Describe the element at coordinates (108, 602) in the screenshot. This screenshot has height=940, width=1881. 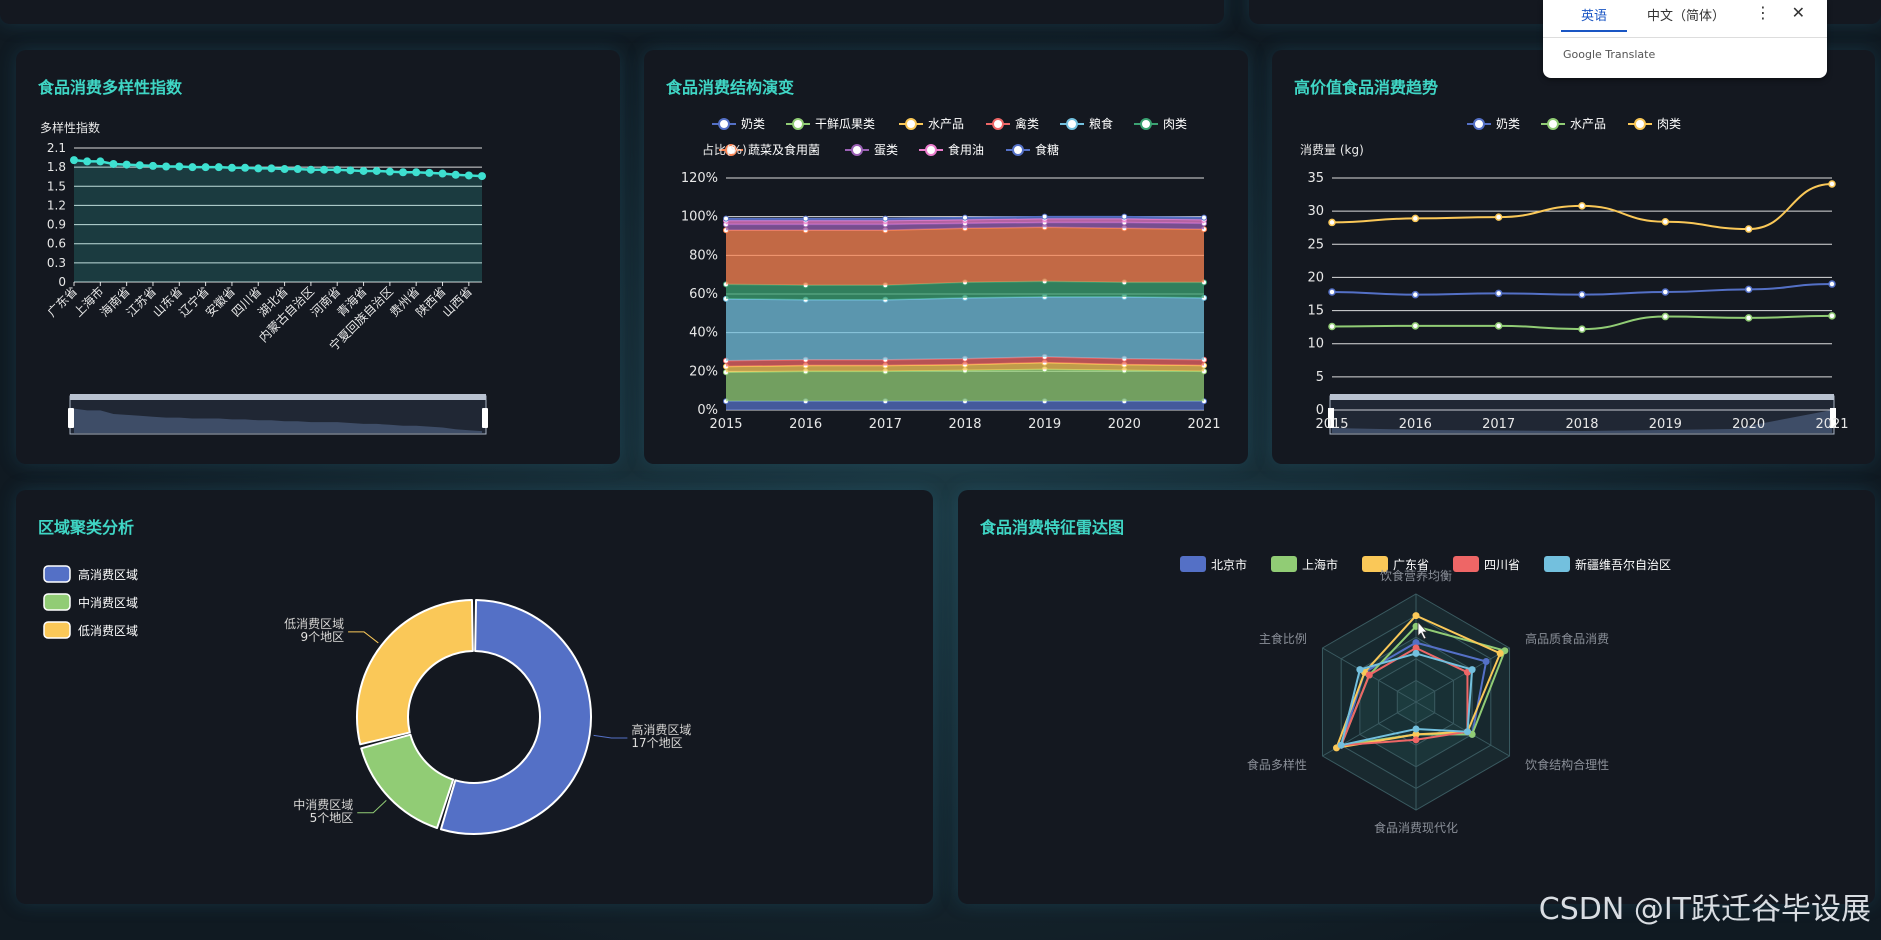
I see `legend-label: 中消费区域` at that location.